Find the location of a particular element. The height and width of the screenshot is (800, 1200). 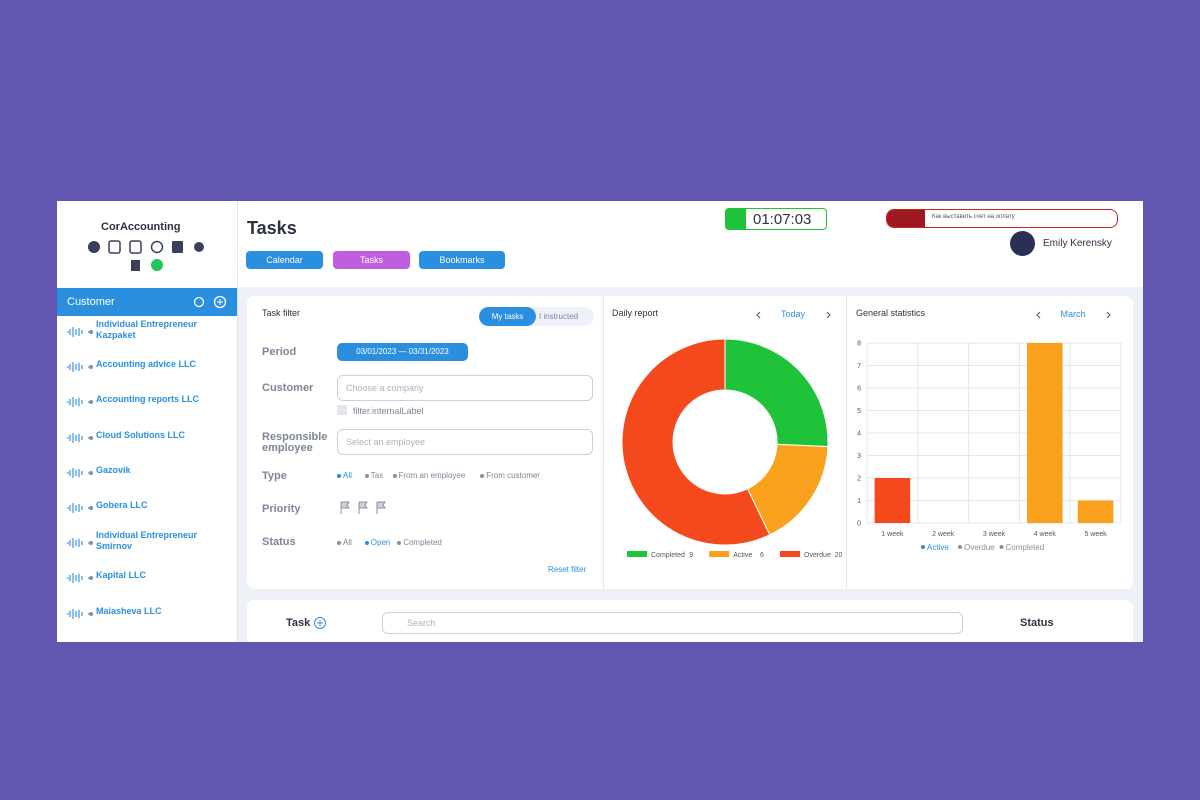

reset-filter: Reset filter is located at coordinates (567, 569).